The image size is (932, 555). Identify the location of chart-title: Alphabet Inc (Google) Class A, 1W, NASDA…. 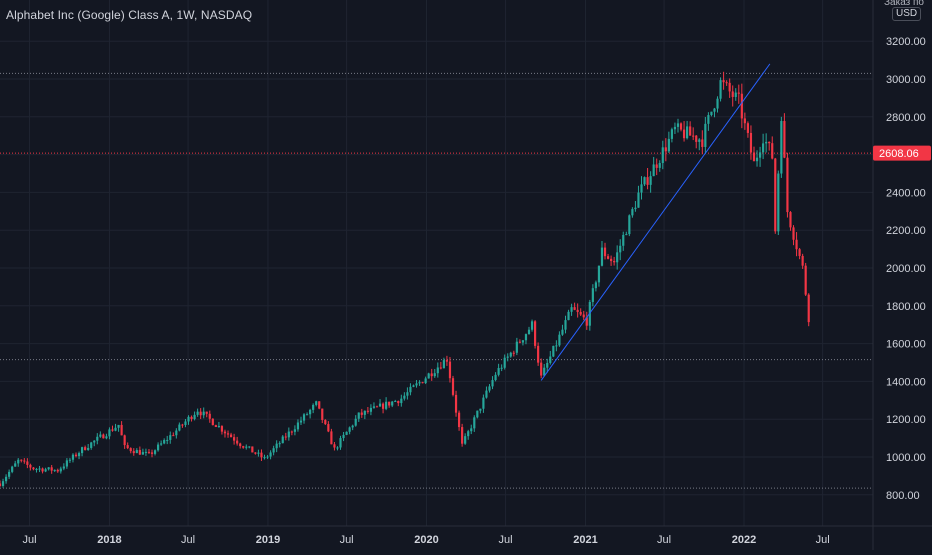
(129, 15).